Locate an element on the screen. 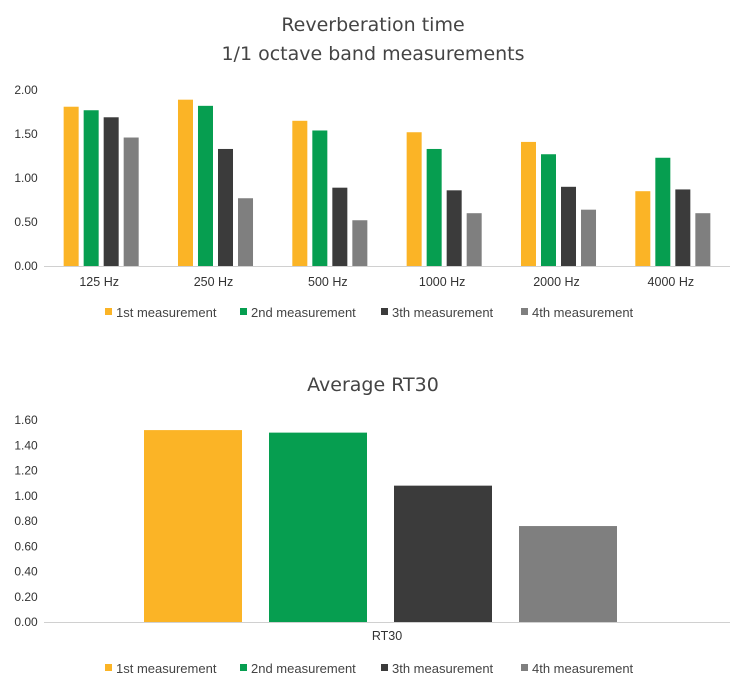 This screenshot has width=746, height=687. y-tick-label: 0.50 is located at coordinates (26, 222).